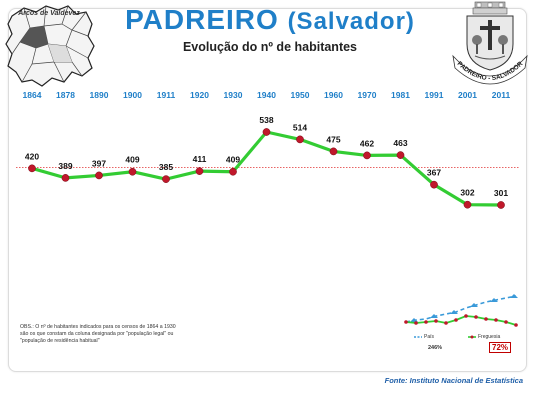  I want to click on year-label: 1940, so click(266, 95).